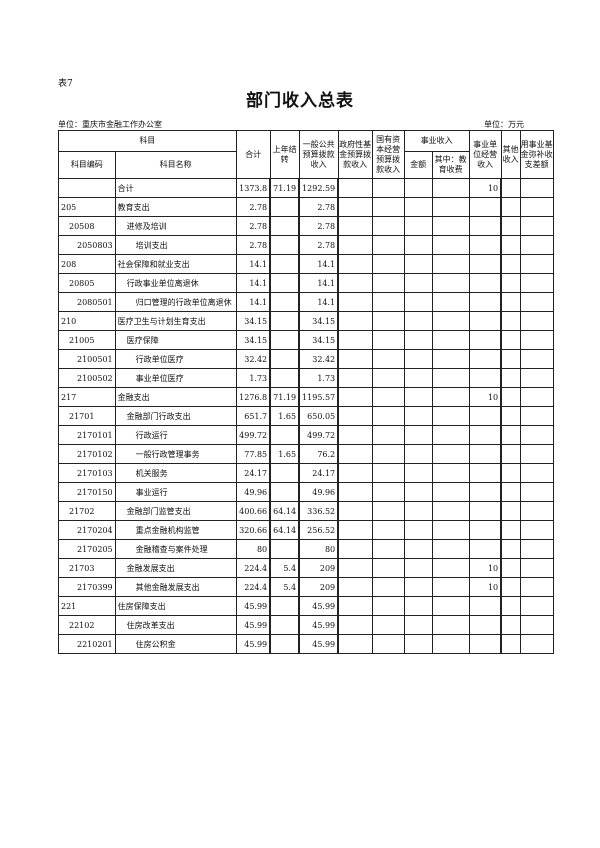 The image size is (600, 848). What do you see at coordinates (319, 321) in the screenshot?
I see `row-general: 34.15` at bounding box center [319, 321].